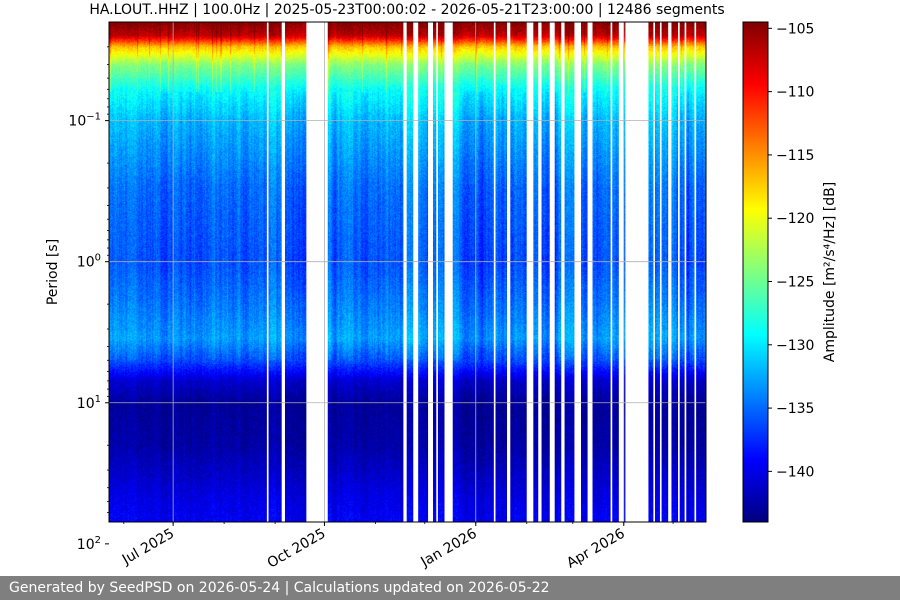 This screenshot has width=900, height=600. Describe the element at coordinates (98, 258) in the screenshot. I see `y-tick-exponent: 0` at that location.